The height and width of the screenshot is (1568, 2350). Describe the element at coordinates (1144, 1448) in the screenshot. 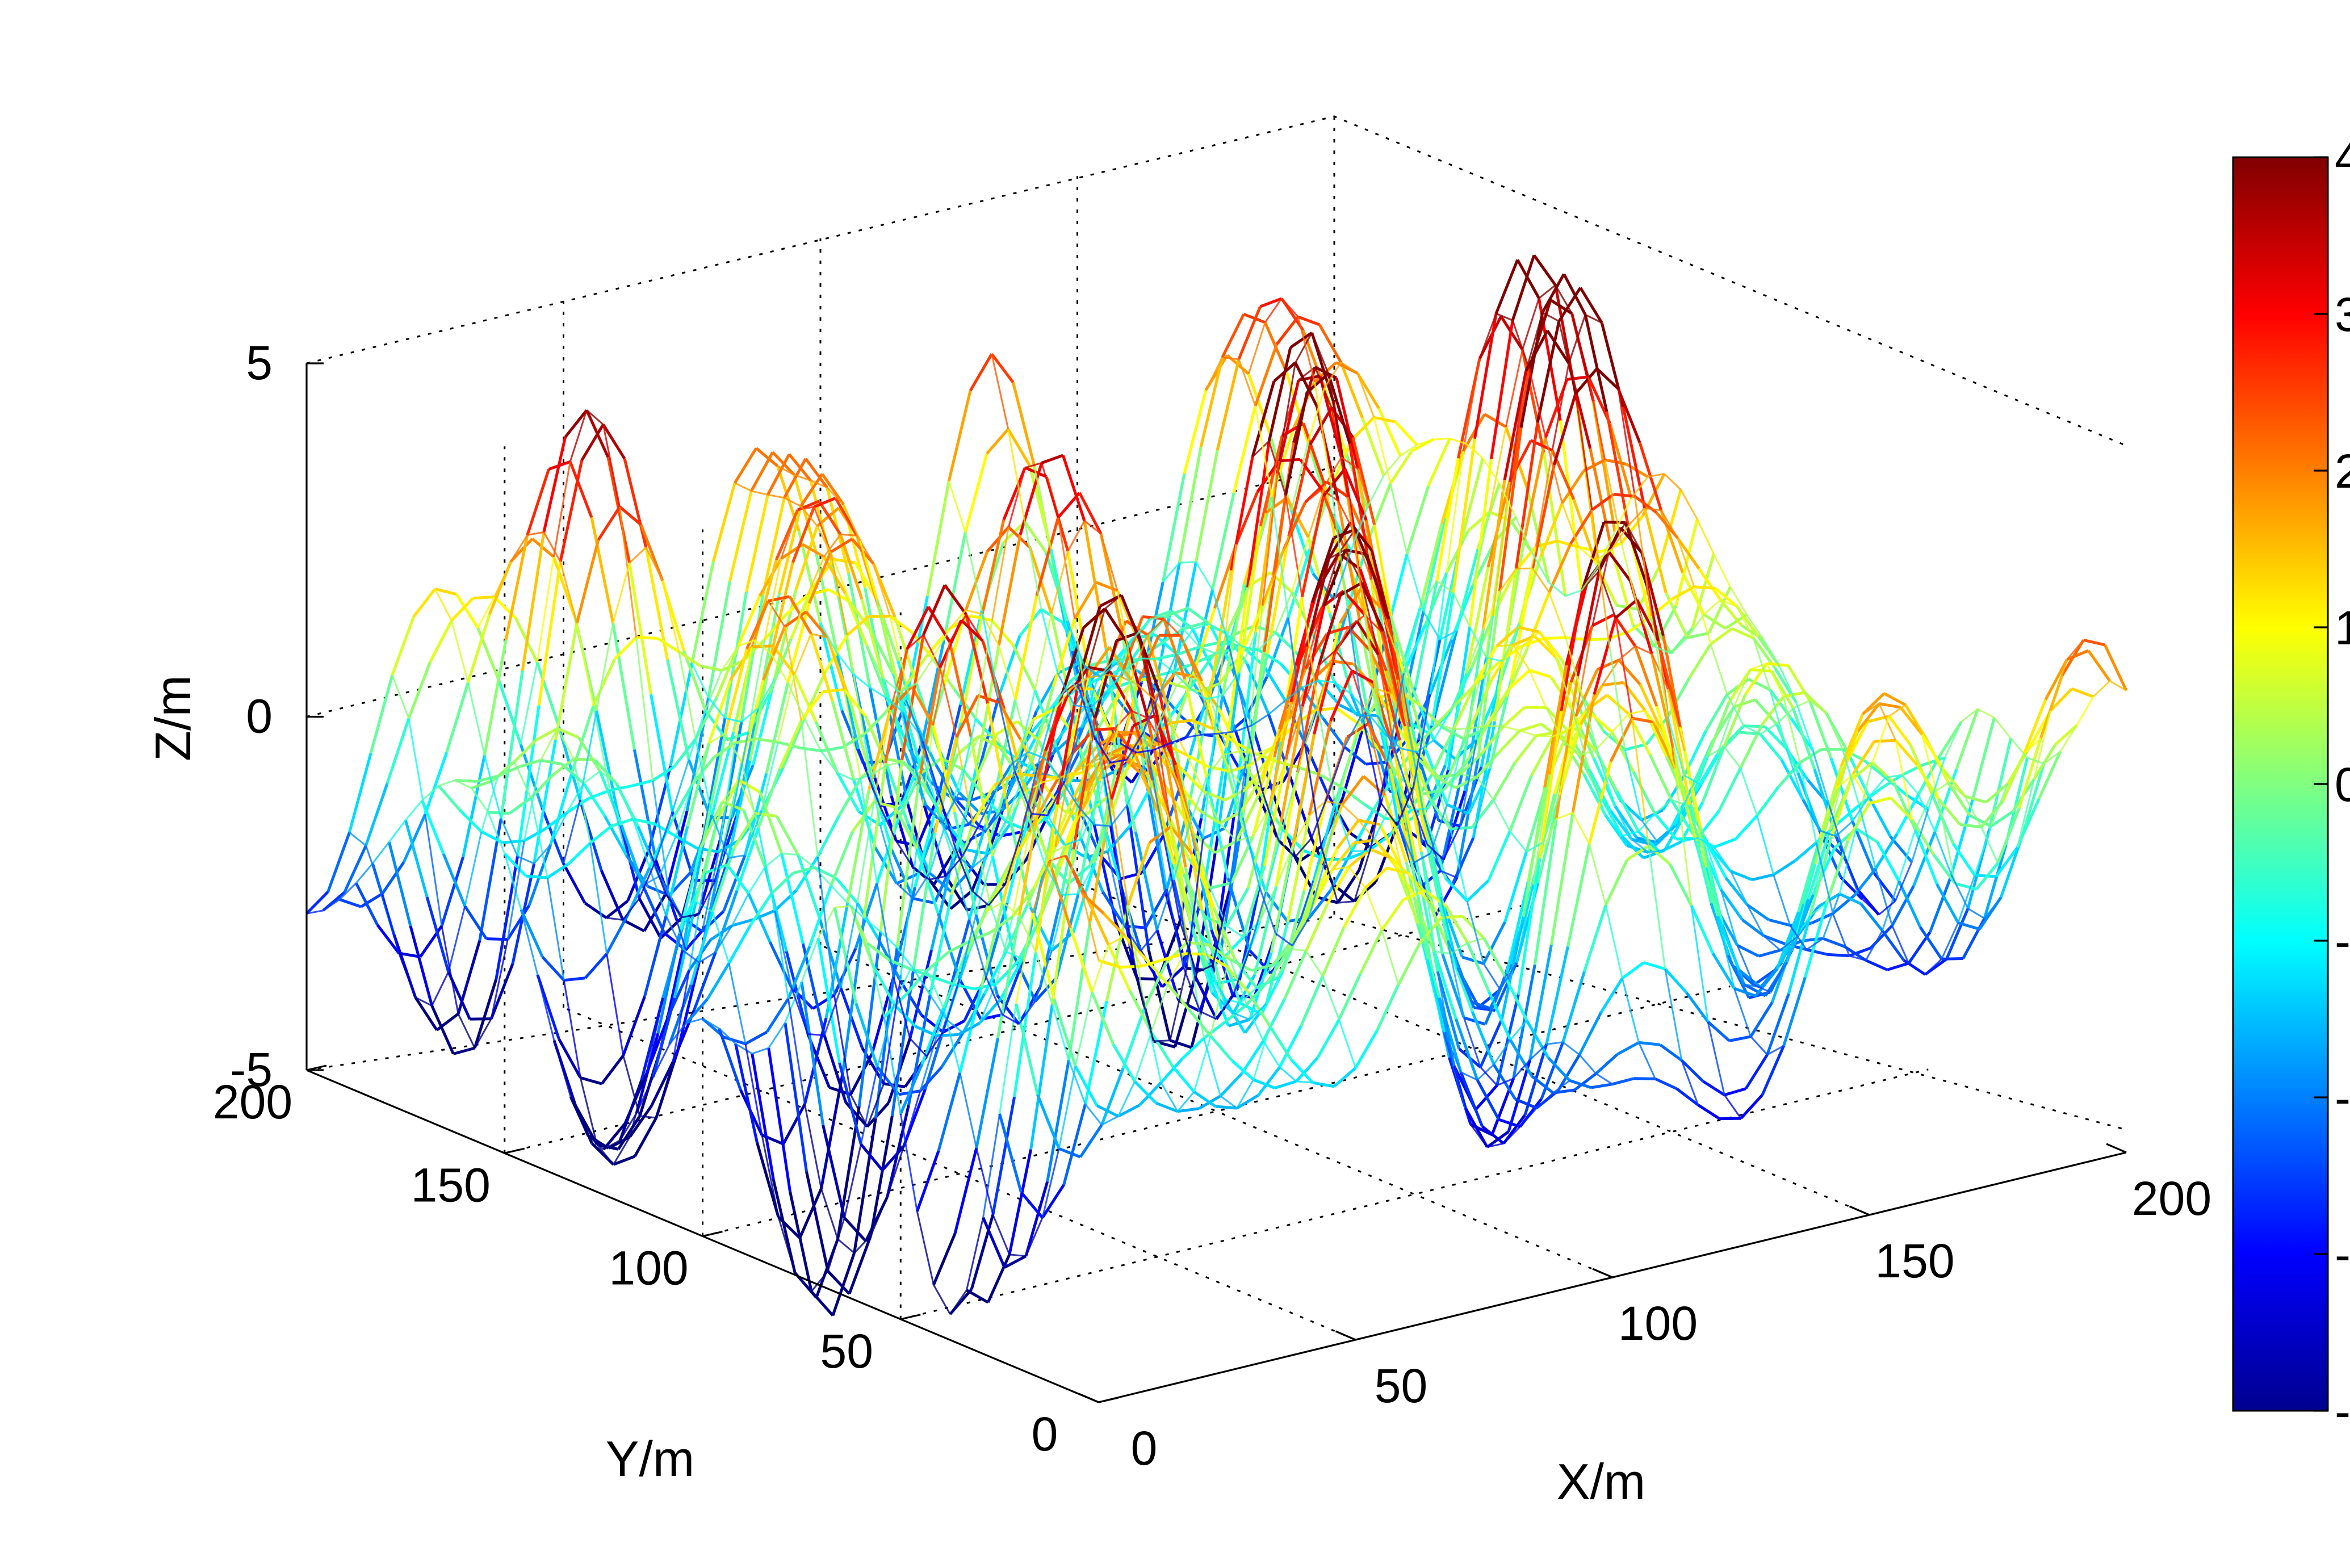

I see `x-tick-label: 0` at that location.